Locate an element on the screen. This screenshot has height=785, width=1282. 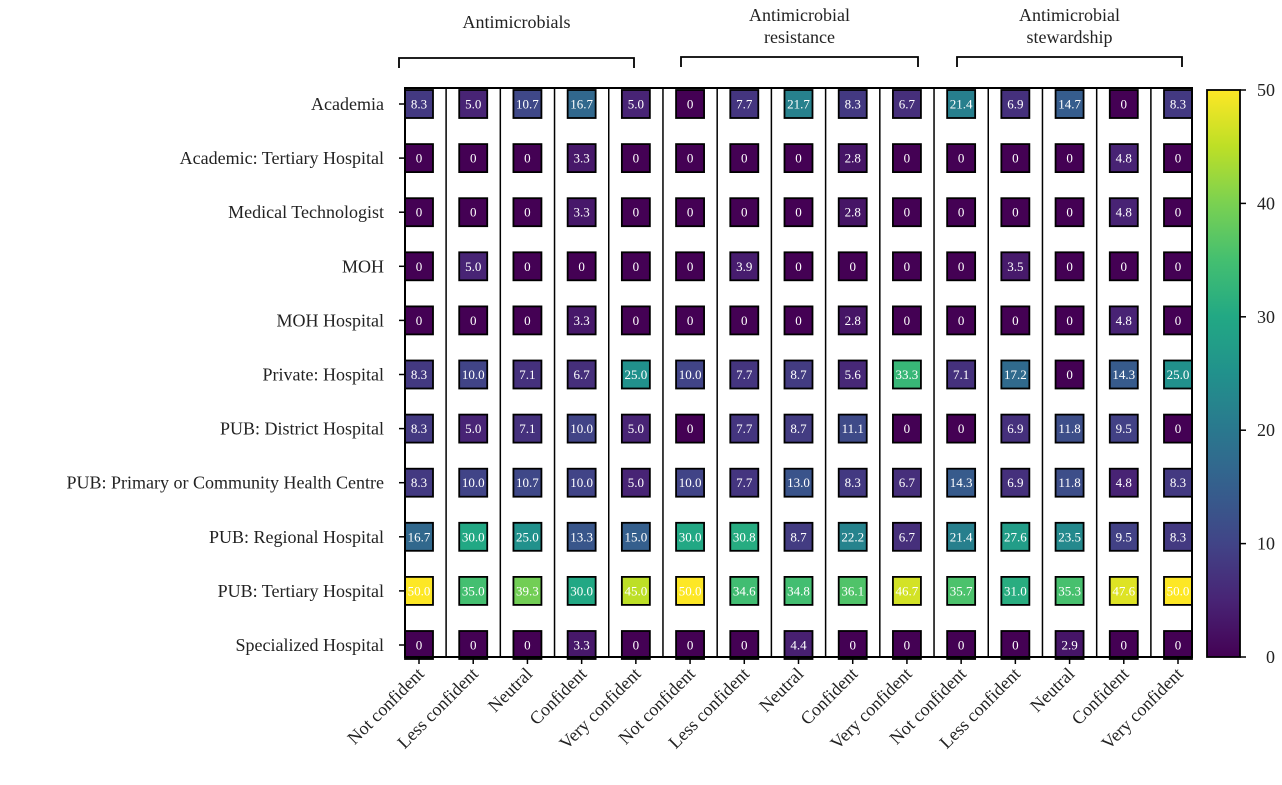
heatmap-cell: 50.0 is located at coordinates (419, 591).